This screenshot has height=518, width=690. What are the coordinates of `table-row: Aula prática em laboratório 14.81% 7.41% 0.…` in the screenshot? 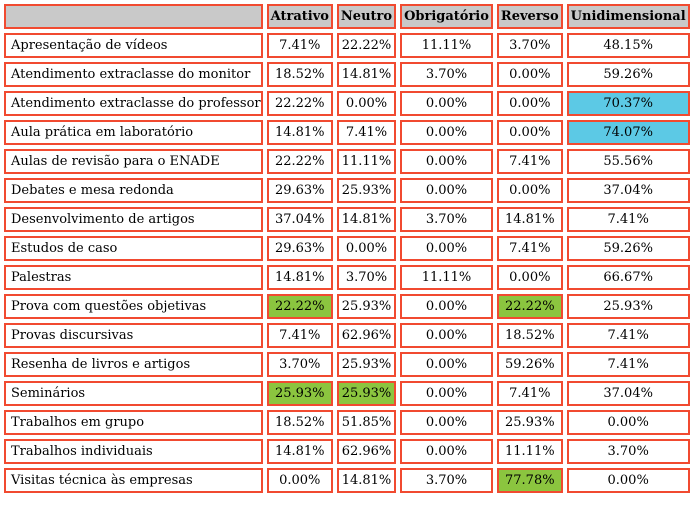 It's located at (347, 132).